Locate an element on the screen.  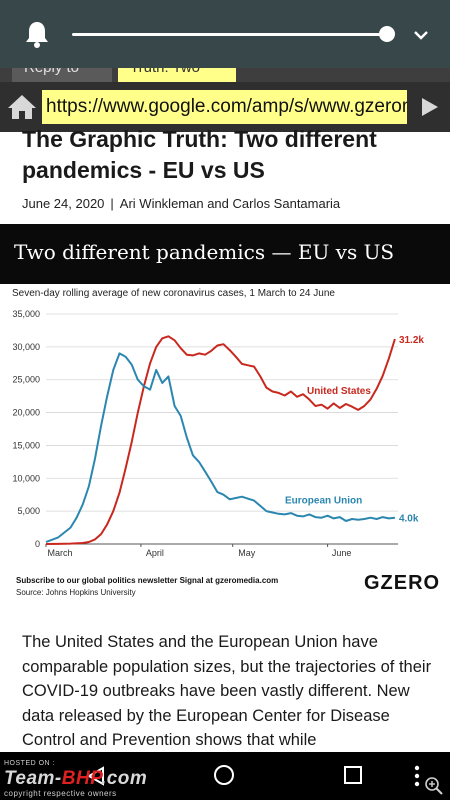
back-triangle-icon is located at coordinates (96, 776).